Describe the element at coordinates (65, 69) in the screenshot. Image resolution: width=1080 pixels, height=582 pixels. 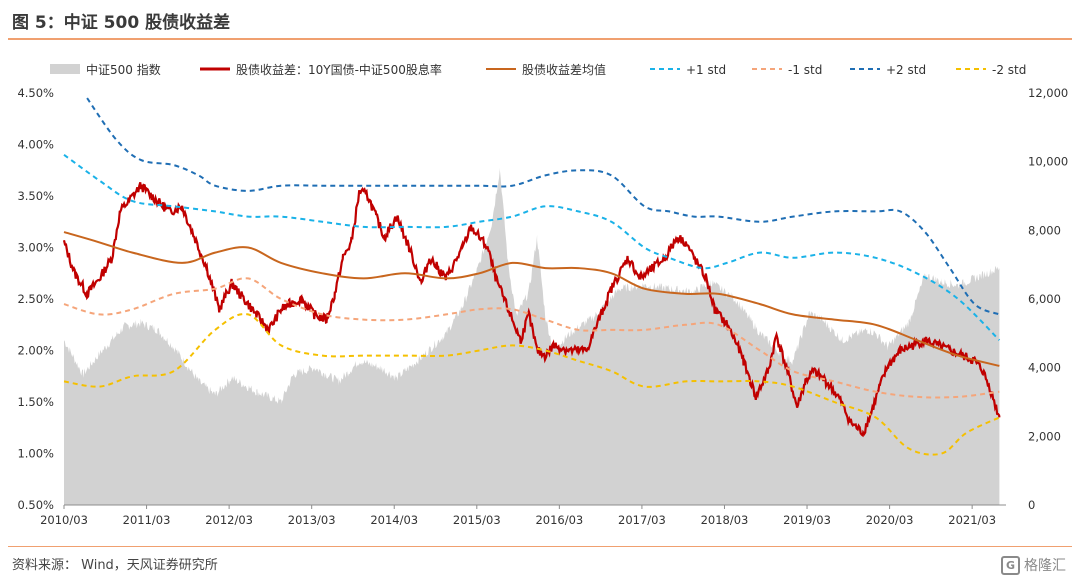
I see `legend-swatch-area` at that location.